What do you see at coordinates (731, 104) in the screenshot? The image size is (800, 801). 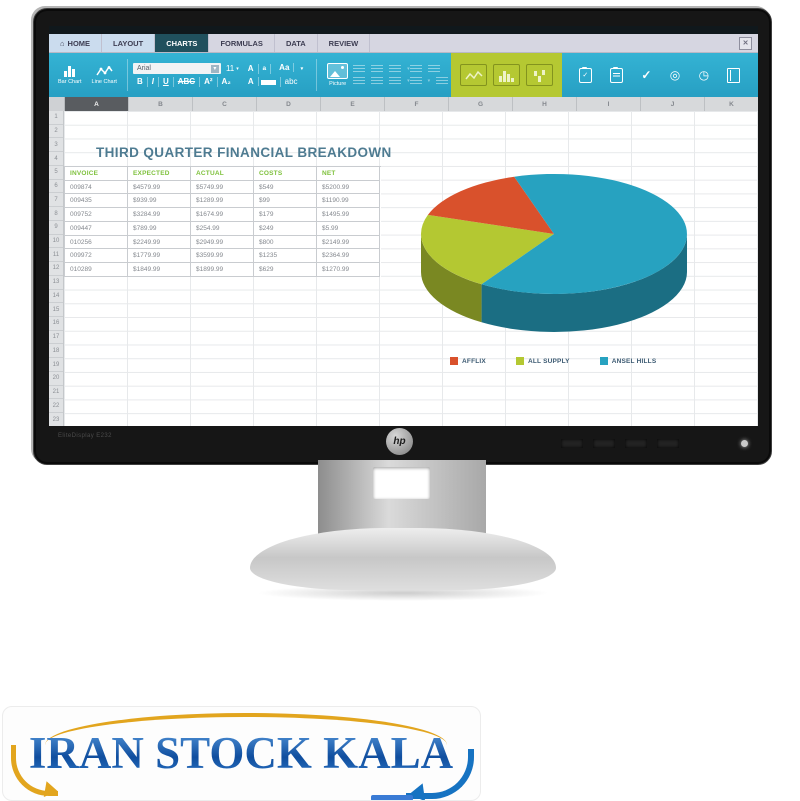 I see `column-header-k: K` at bounding box center [731, 104].